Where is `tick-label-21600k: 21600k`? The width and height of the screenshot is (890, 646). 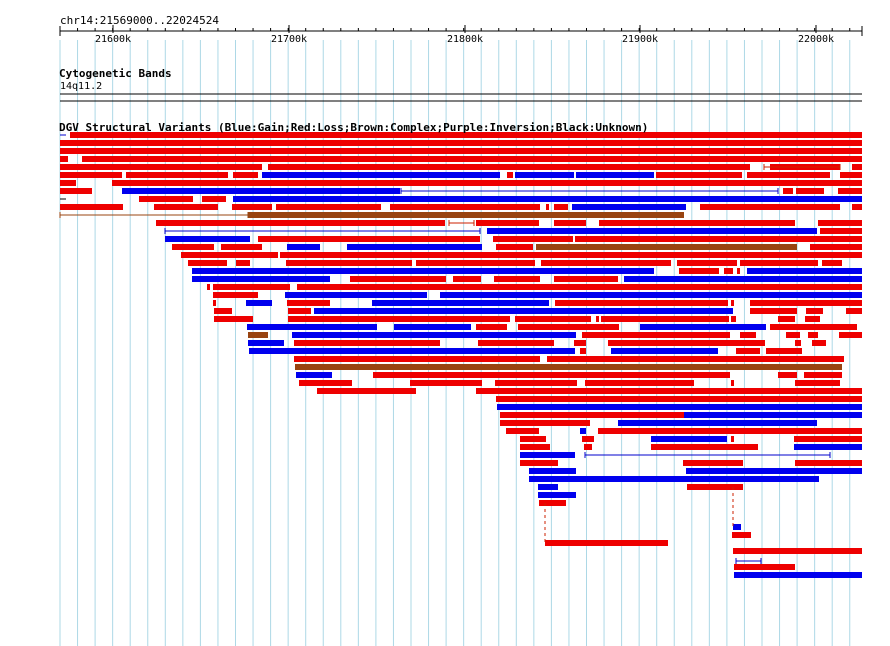 tick-label-21600k: 21600k is located at coordinates (113, 39).